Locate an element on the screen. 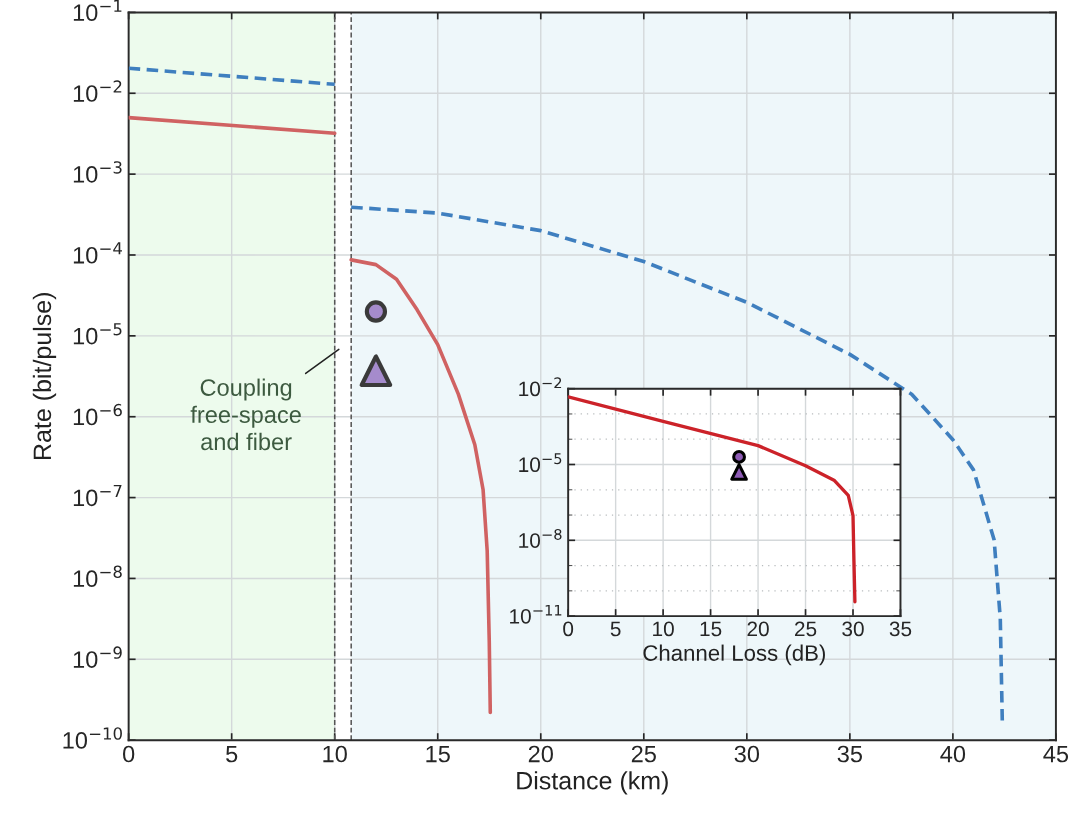 The height and width of the screenshot is (827, 1072). y-tick-label: 10$^{−3}$ is located at coordinates (97, 172).